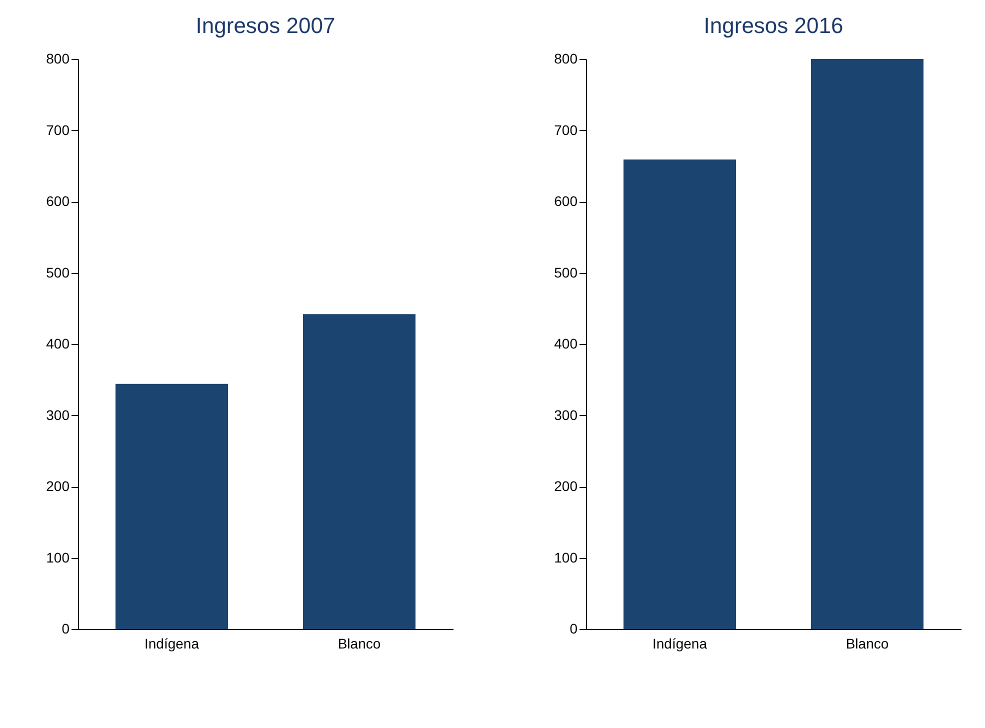 This screenshot has width=985, height=728. Describe the element at coordinates (266, 25) in the screenshot. I see `chart-title: Ingresos 2007` at that location.